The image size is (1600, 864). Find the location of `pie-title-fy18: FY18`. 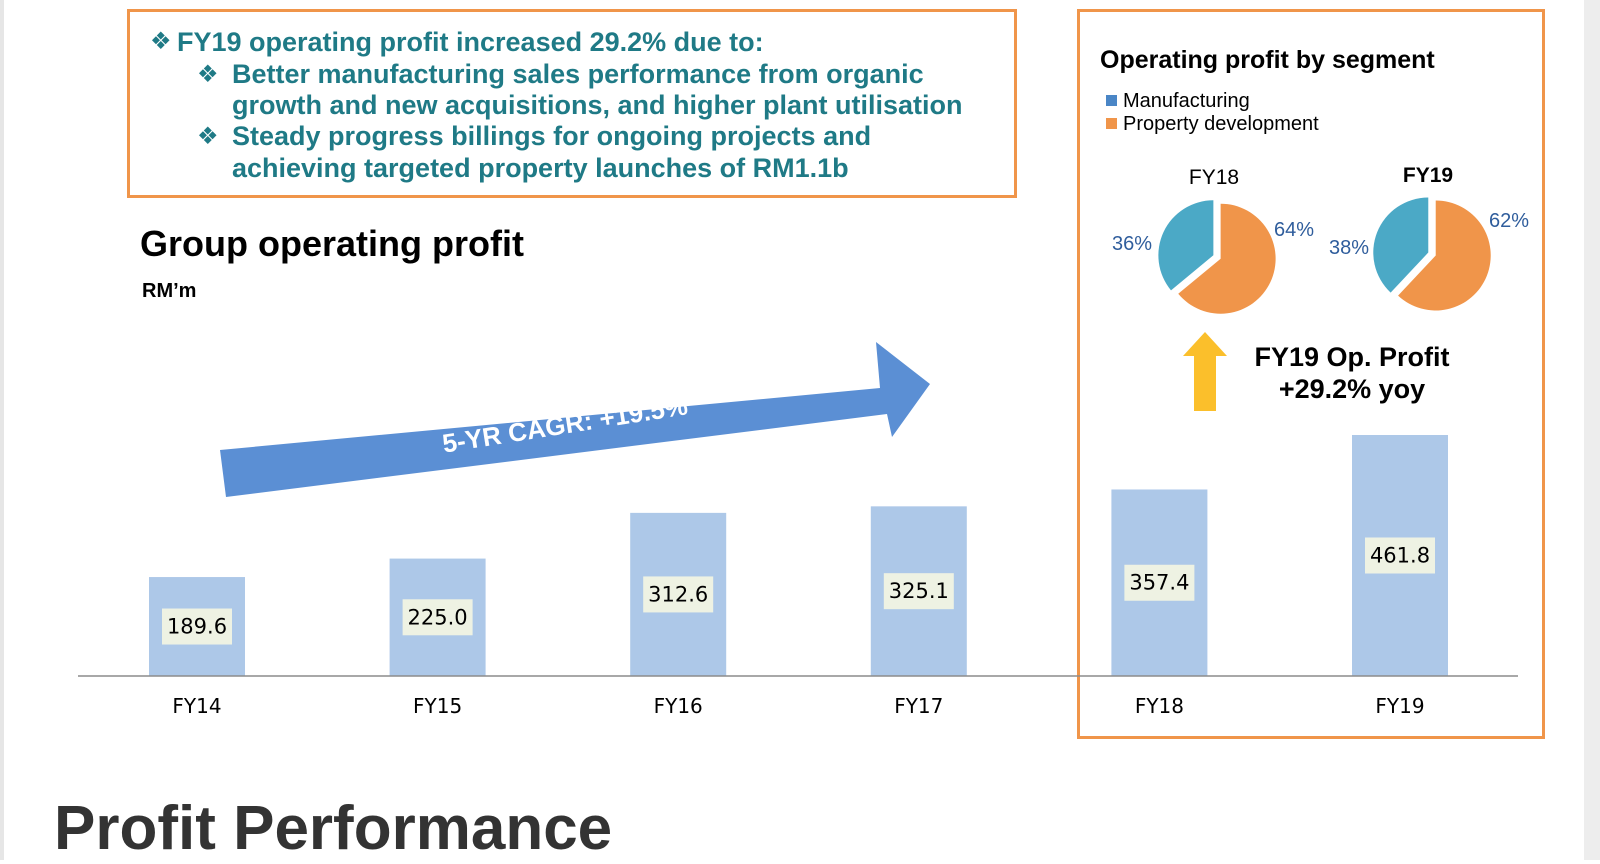

pie-title-fy18: FY18 is located at coordinates (1214, 177).